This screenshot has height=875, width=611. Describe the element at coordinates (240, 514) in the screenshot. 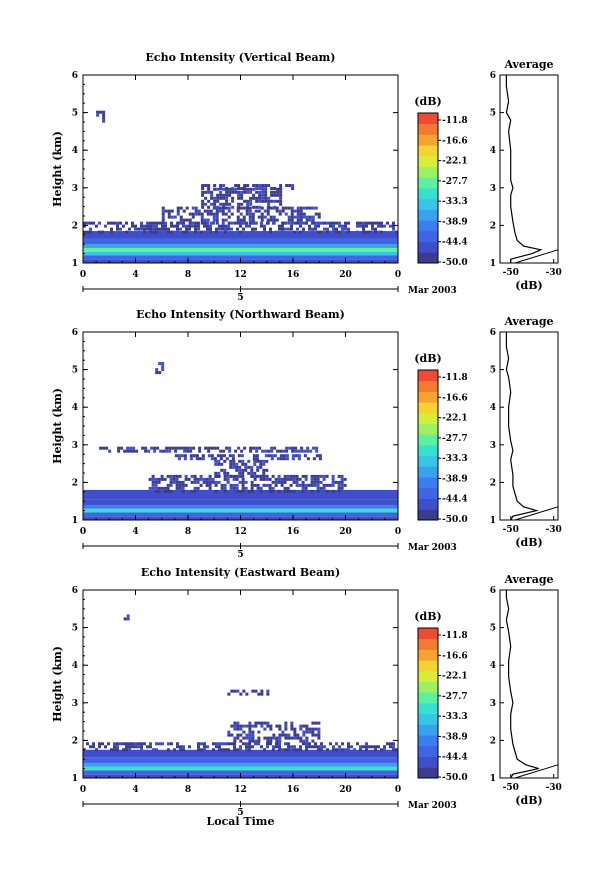

I see `heatmap-layer` at that location.